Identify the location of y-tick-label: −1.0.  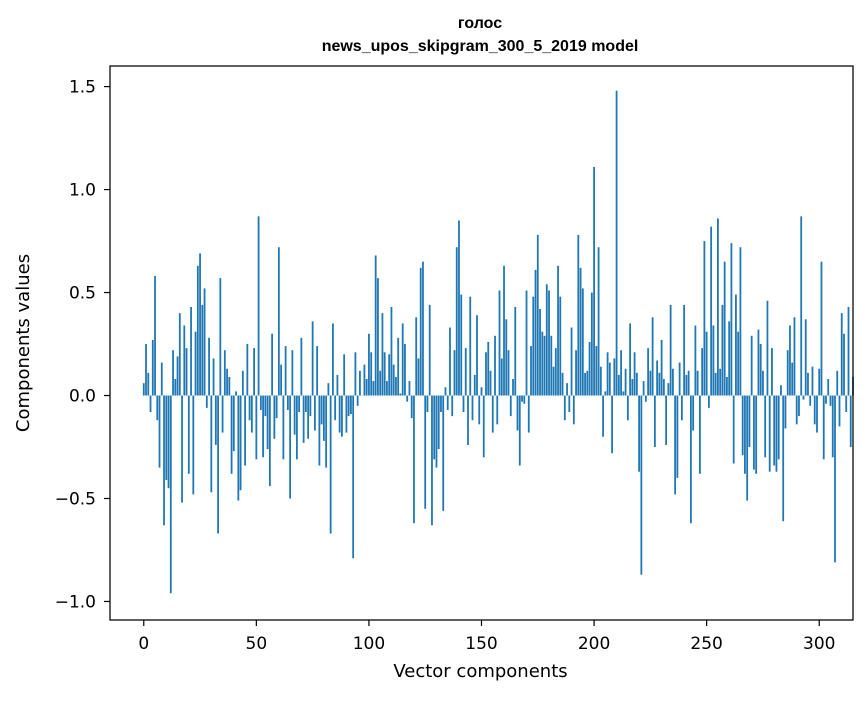
(75, 602).